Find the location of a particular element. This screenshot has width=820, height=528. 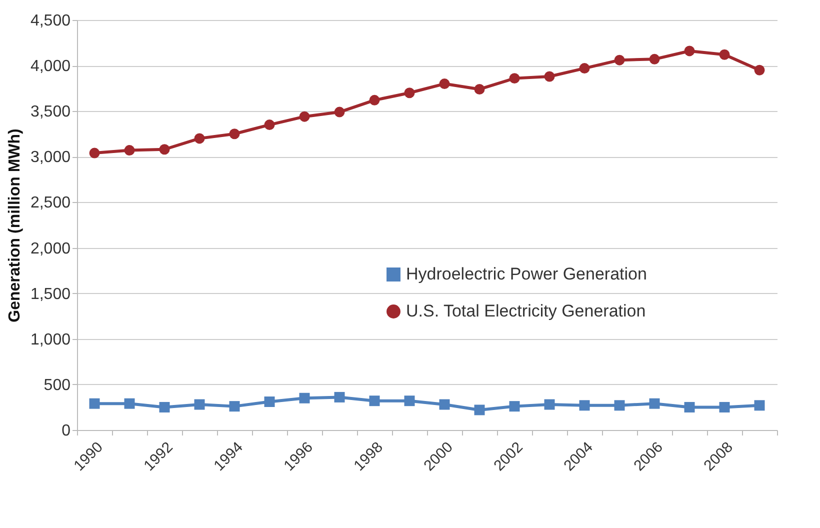

legend-label: U.S. Total Electricity Generation is located at coordinates (526, 311).